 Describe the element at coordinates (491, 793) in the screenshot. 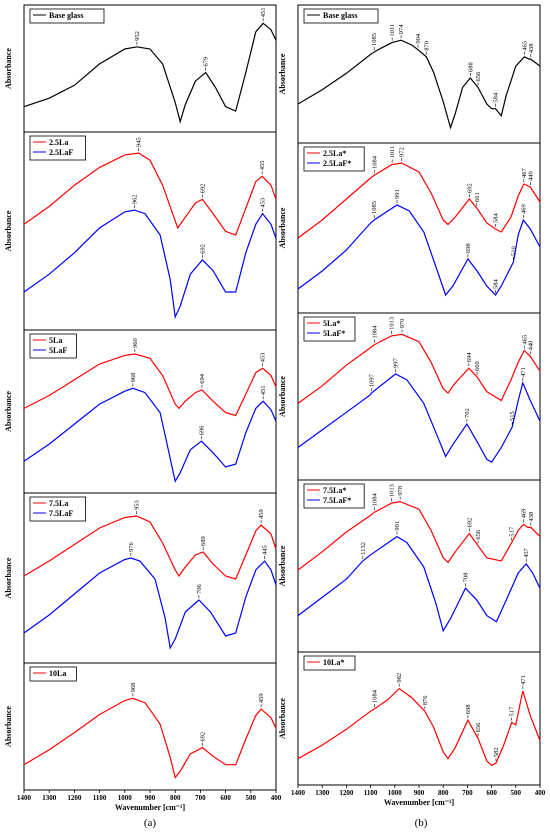

I see `x-tick-label: 600` at that location.